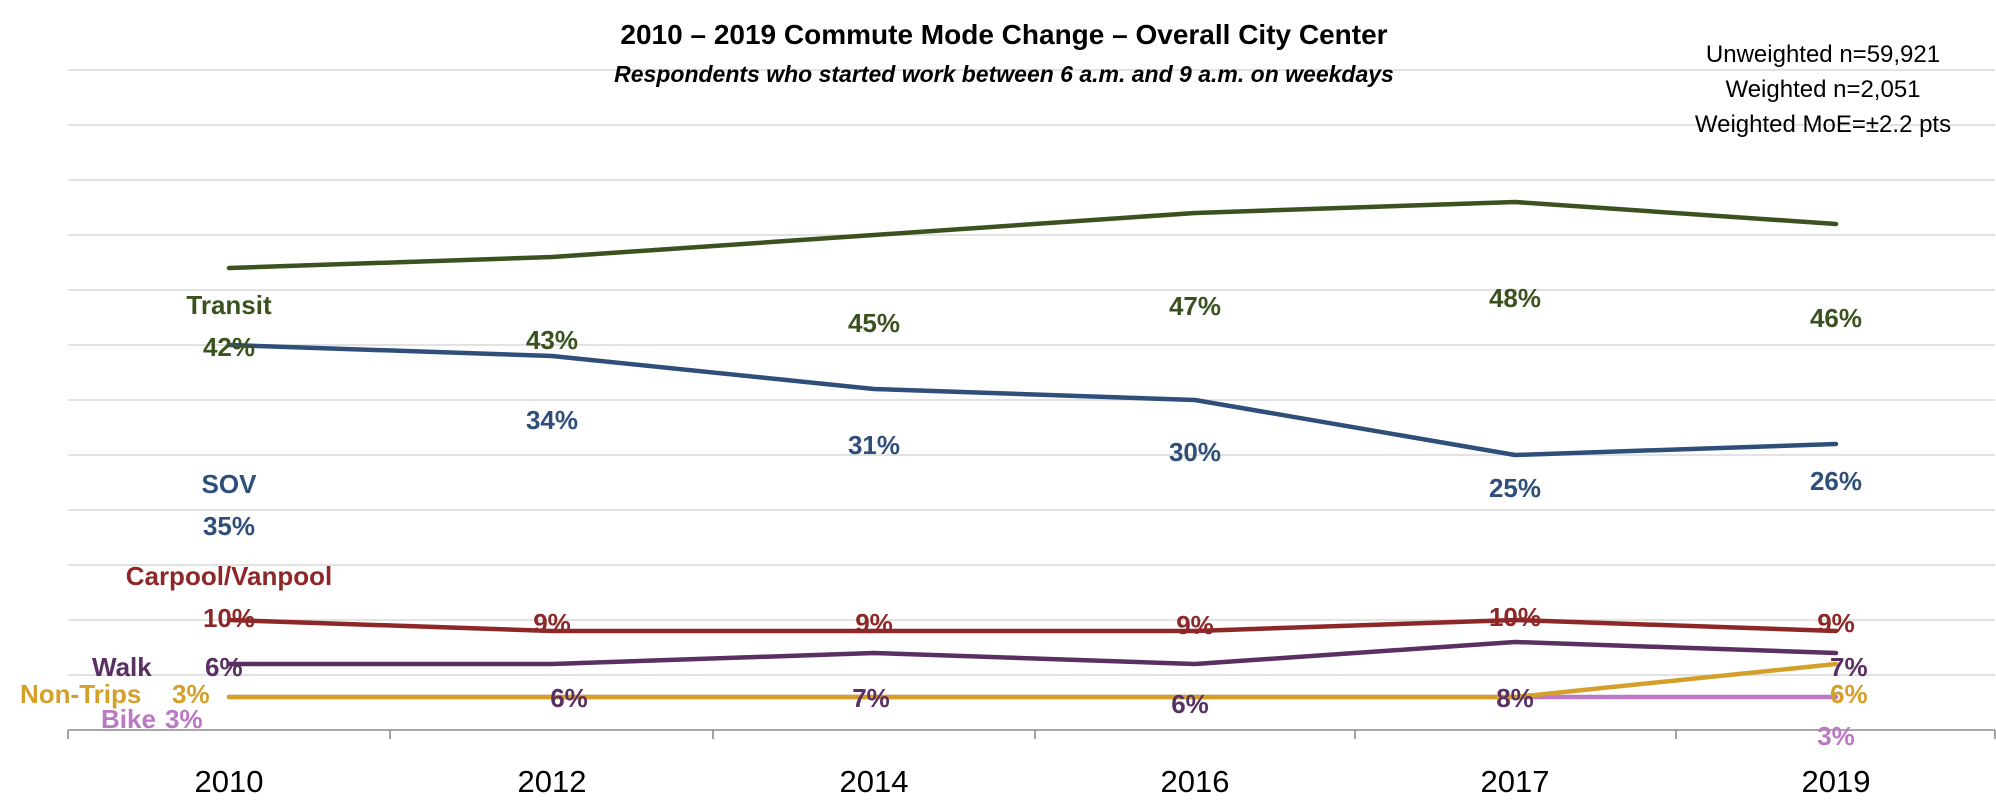 The height and width of the screenshot is (810, 1996). Describe the element at coordinates (1515, 298) in the screenshot. I see `data-label-transit: 48%` at that location.